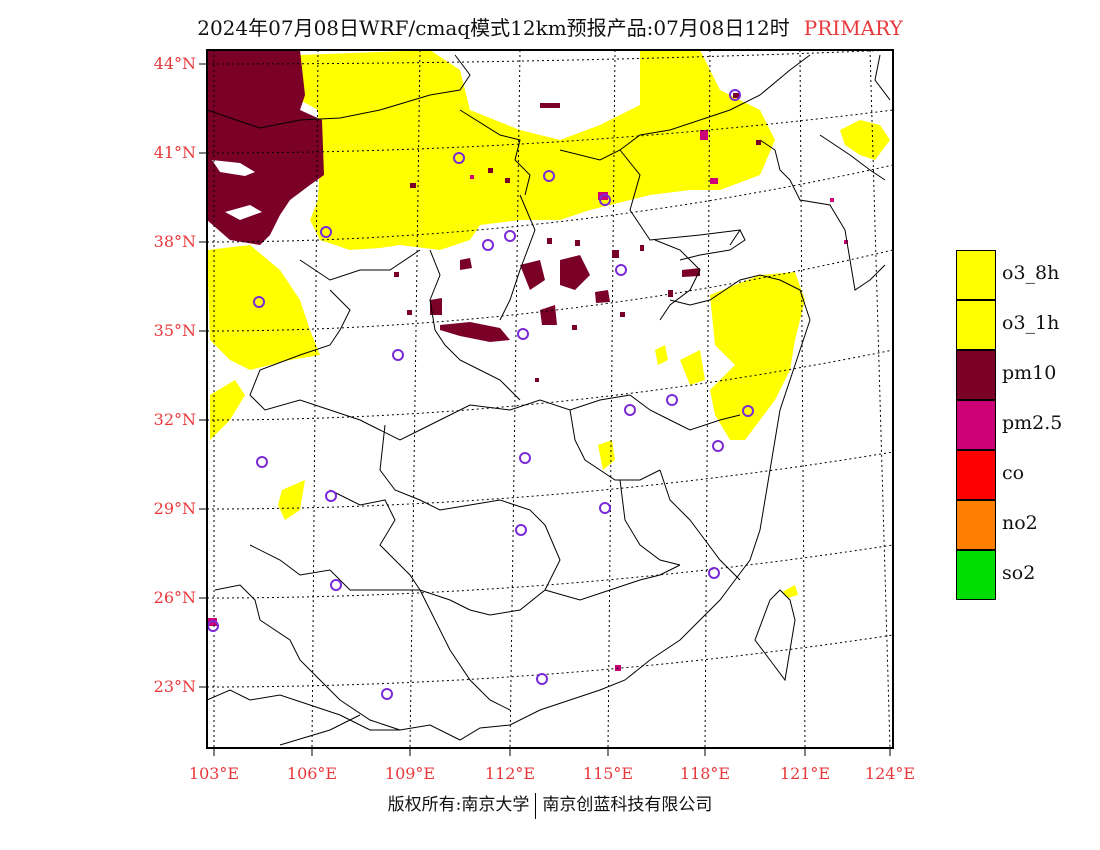 Image resolution: width=1100 pixels, height=850 pixels. What do you see at coordinates (237, 190) in the screenshot?
I see `pm10-holes` at bounding box center [237, 190].